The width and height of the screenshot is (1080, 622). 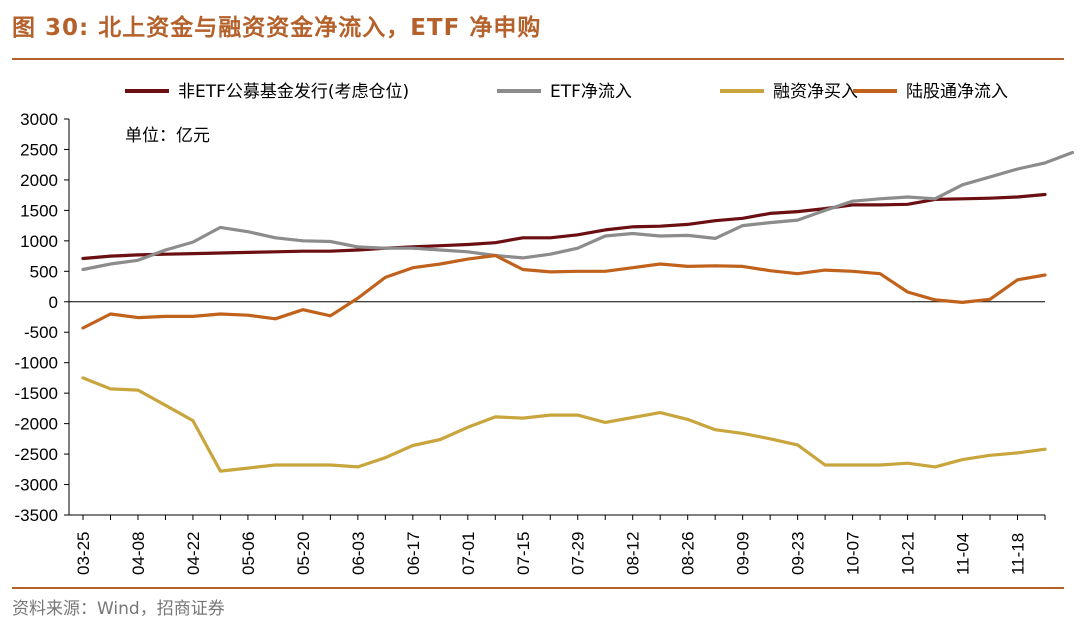 What do you see at coordinates (277, 28) in the screenshot?
I see `chart-title: 图 30: 北上资金与融资资金净流入，ETF 净申购` at bounding box center [277, 28].